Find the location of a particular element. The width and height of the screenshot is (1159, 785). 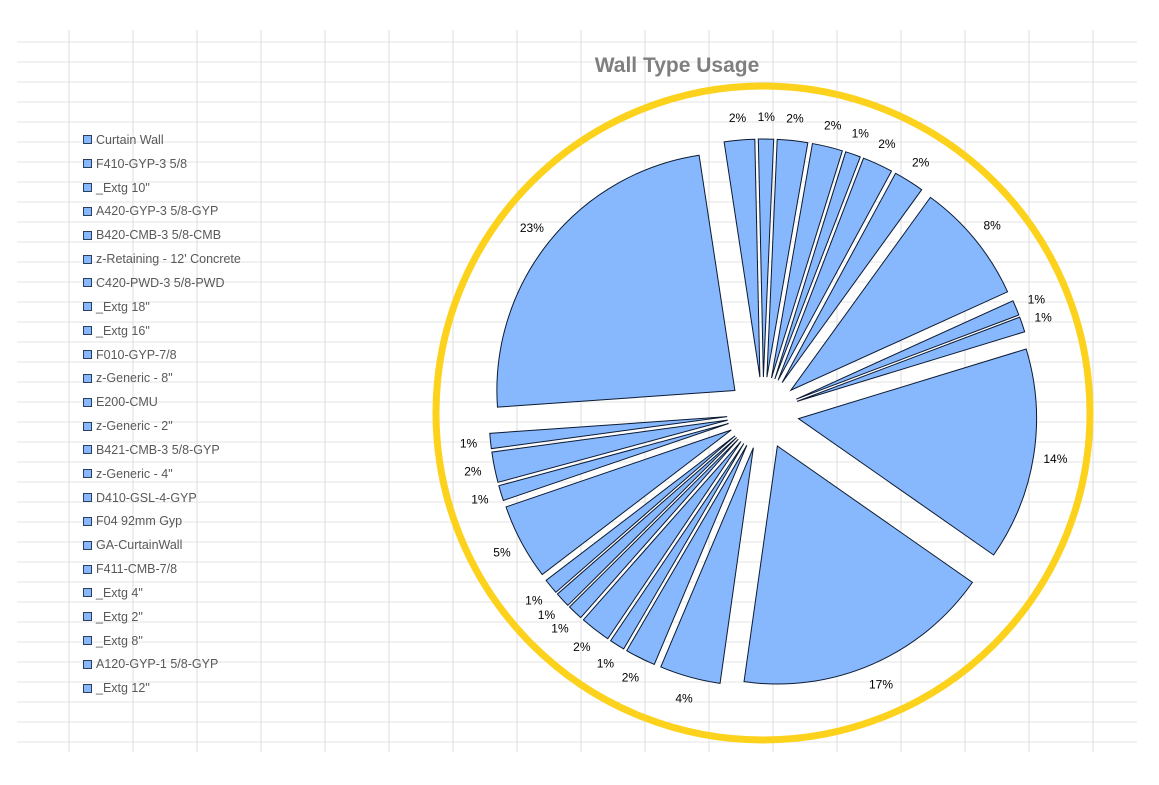

legend-item: F411-CMB-7/8 is located at coordinates (162, 569).